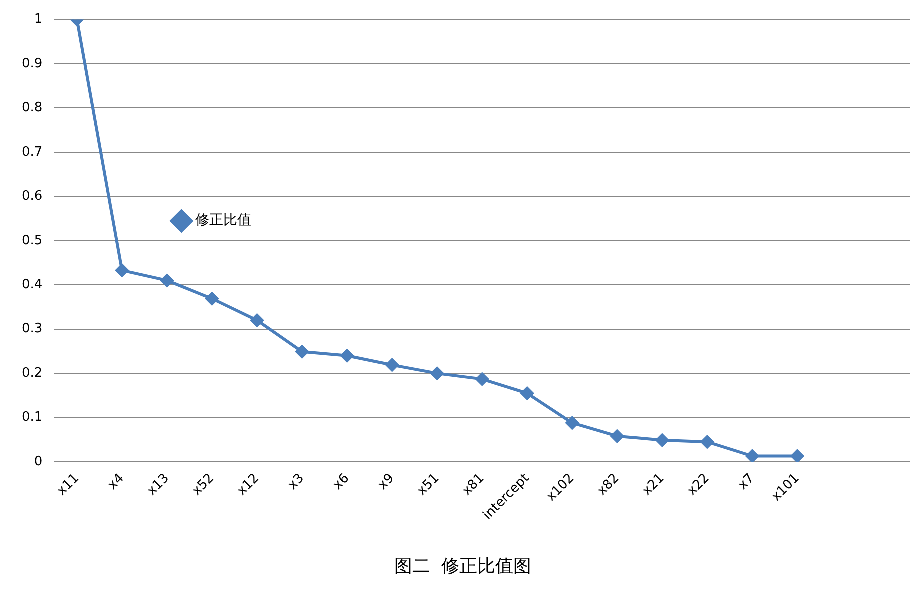 This screenshot has width=918, height=592. What do you see at coordinates (32, 196) in the screenshot?
I see `y-tick-label: 0.6` at bounding box center [32, 196].